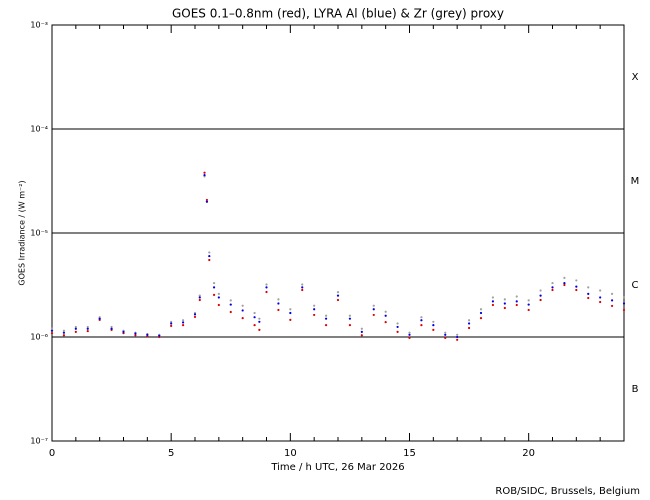 The height and width of the screenshot is (500, 650). Describe the element at coordinates (52, 453) in the screenshot. I see `x-tick-label: 0` at that location.